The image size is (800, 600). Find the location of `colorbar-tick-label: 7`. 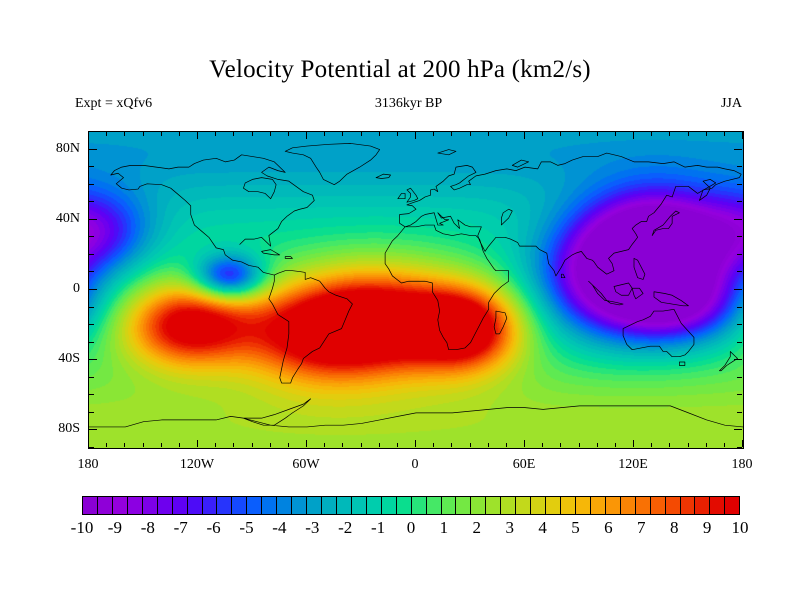

colorbar-tick-label: 7 is located at coordinates (641, 527).